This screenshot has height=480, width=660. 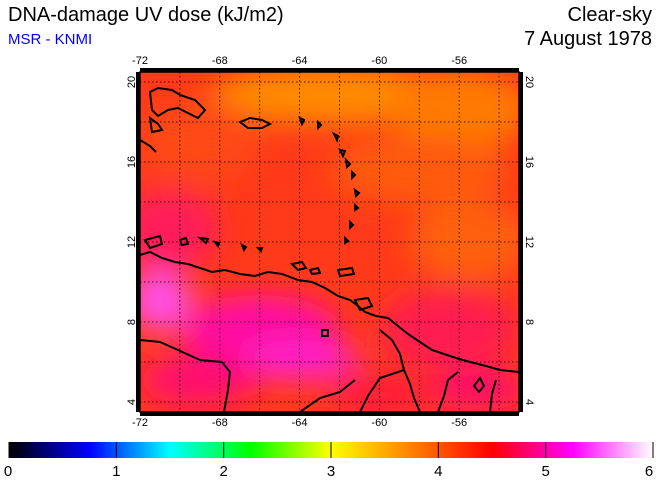 I want to click on colorbar-tick-label: 6, so click(x=649, y=471).